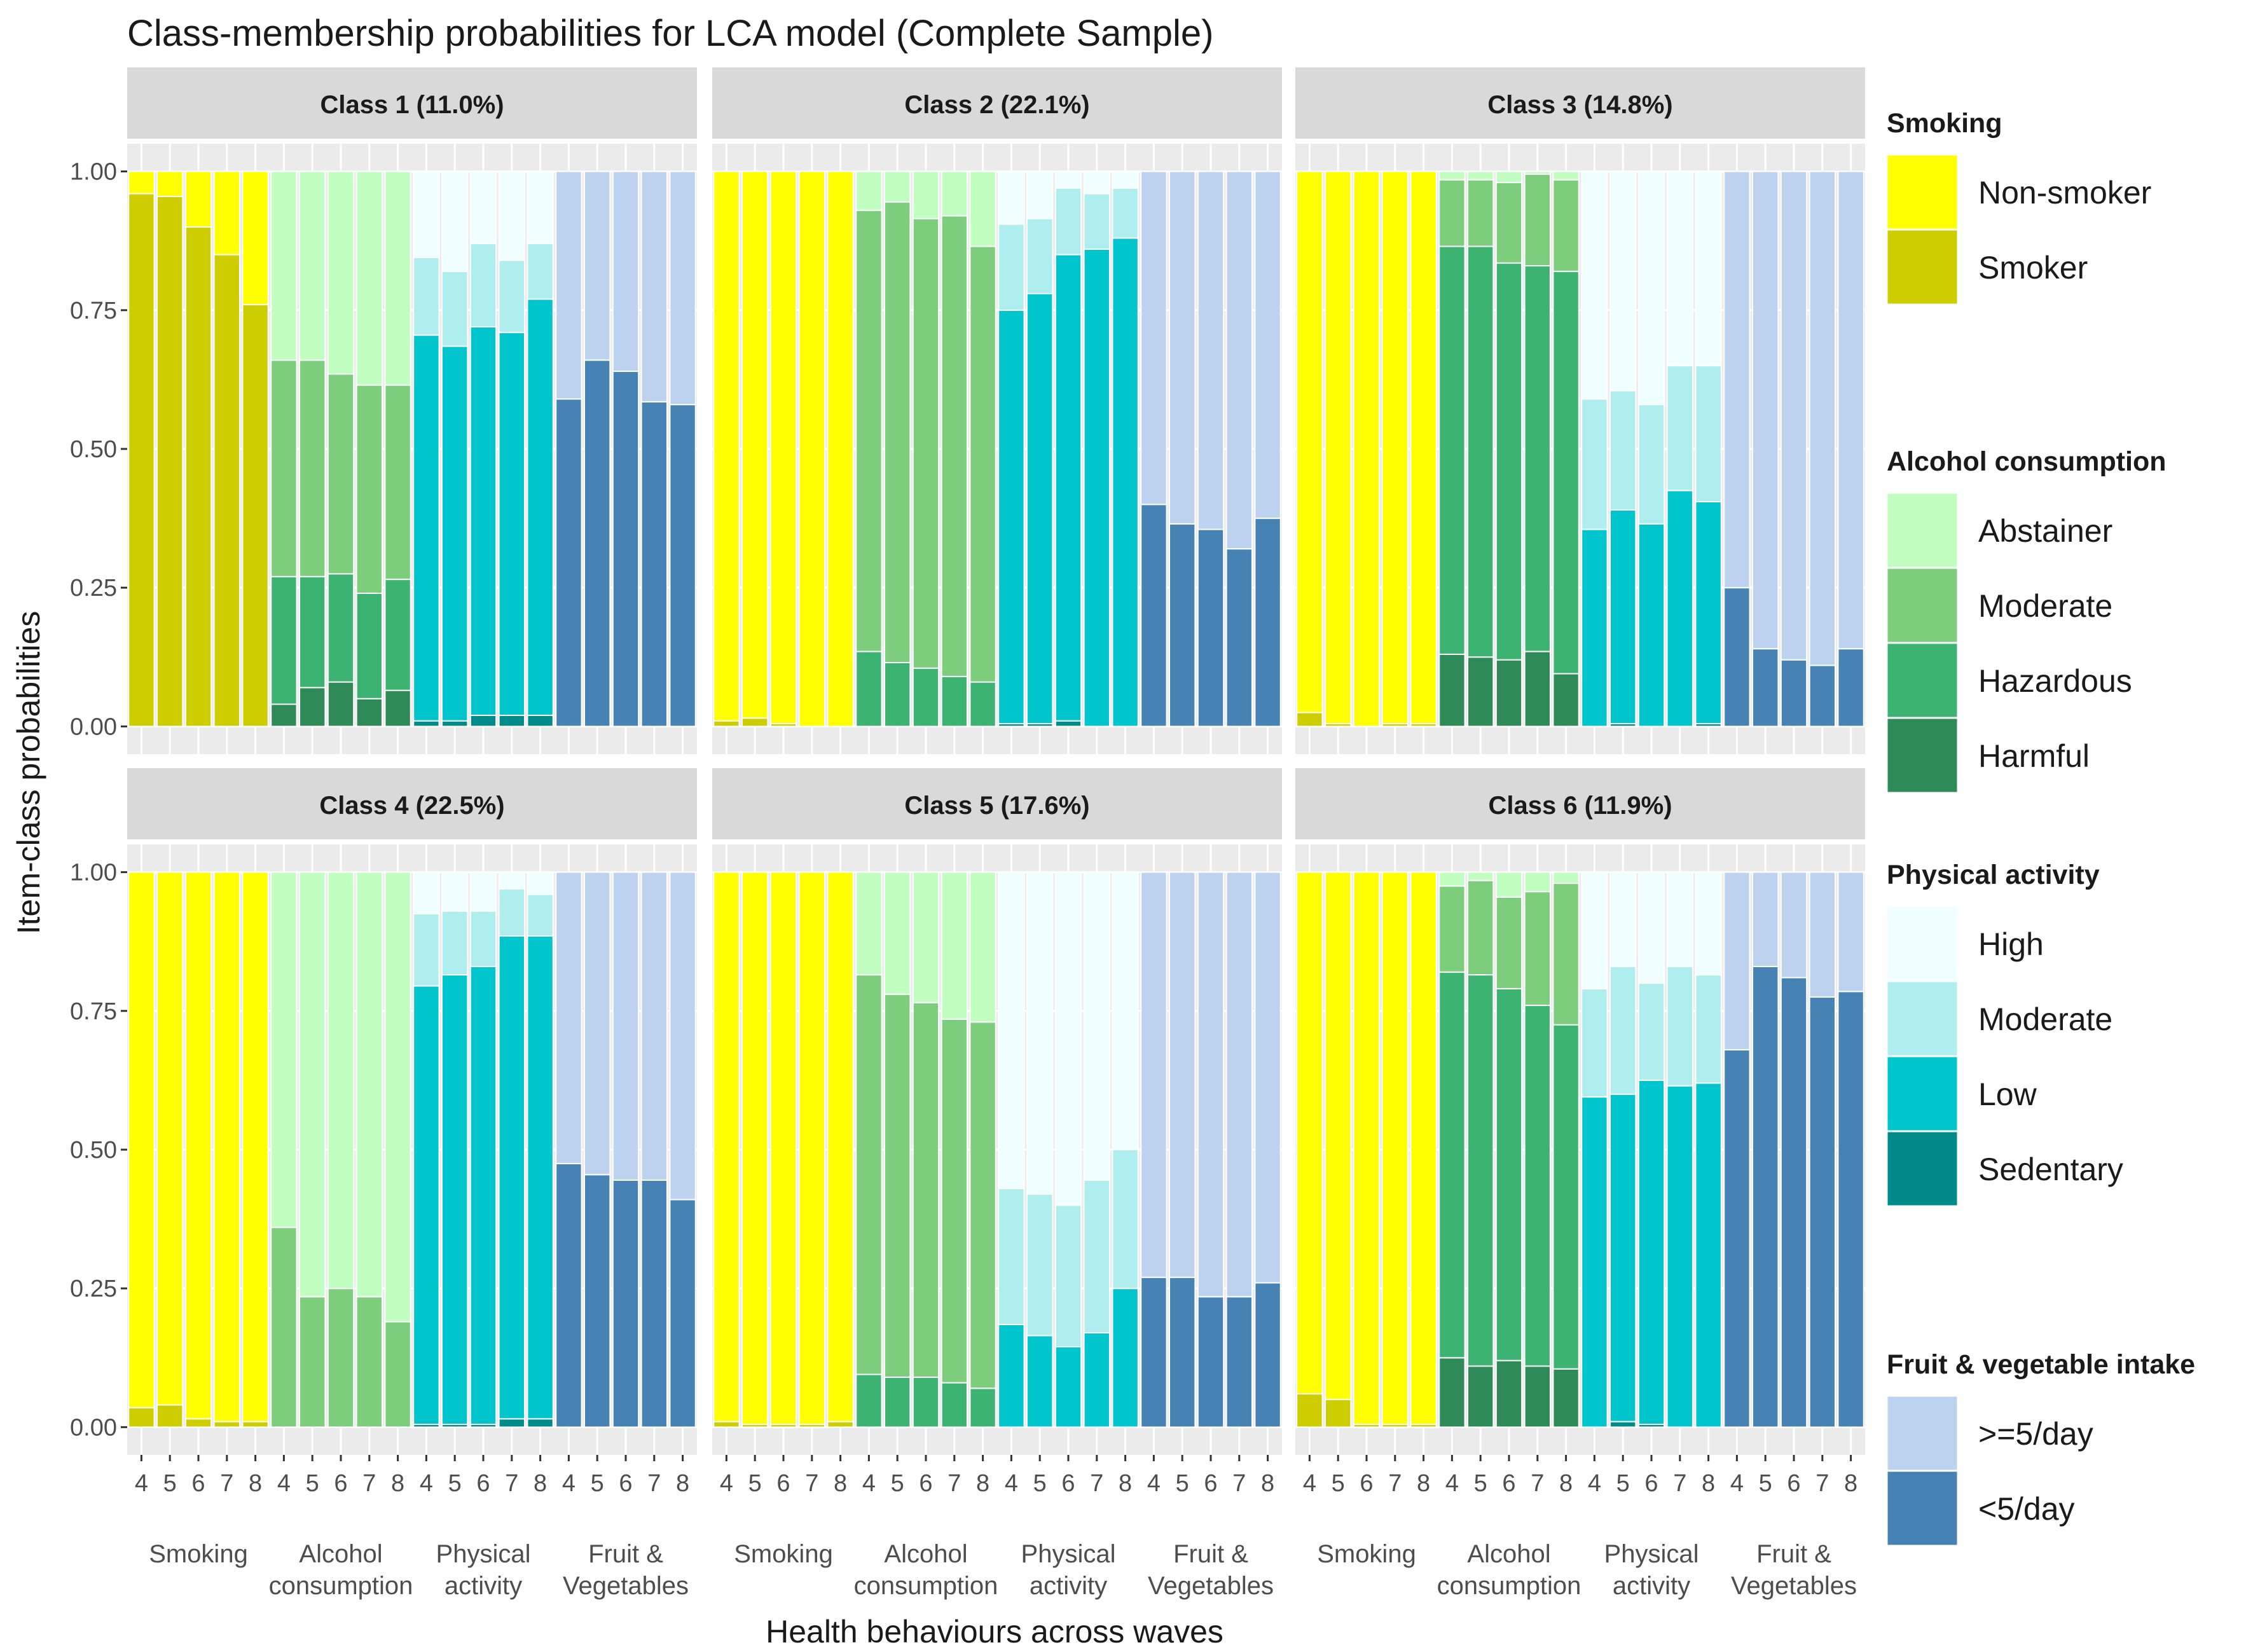 This screenshot has width=2253, height=1652. Describe the element at coordinates (2045, 531) in the screenshot. I see `legend-label: Abstainer` at that location.